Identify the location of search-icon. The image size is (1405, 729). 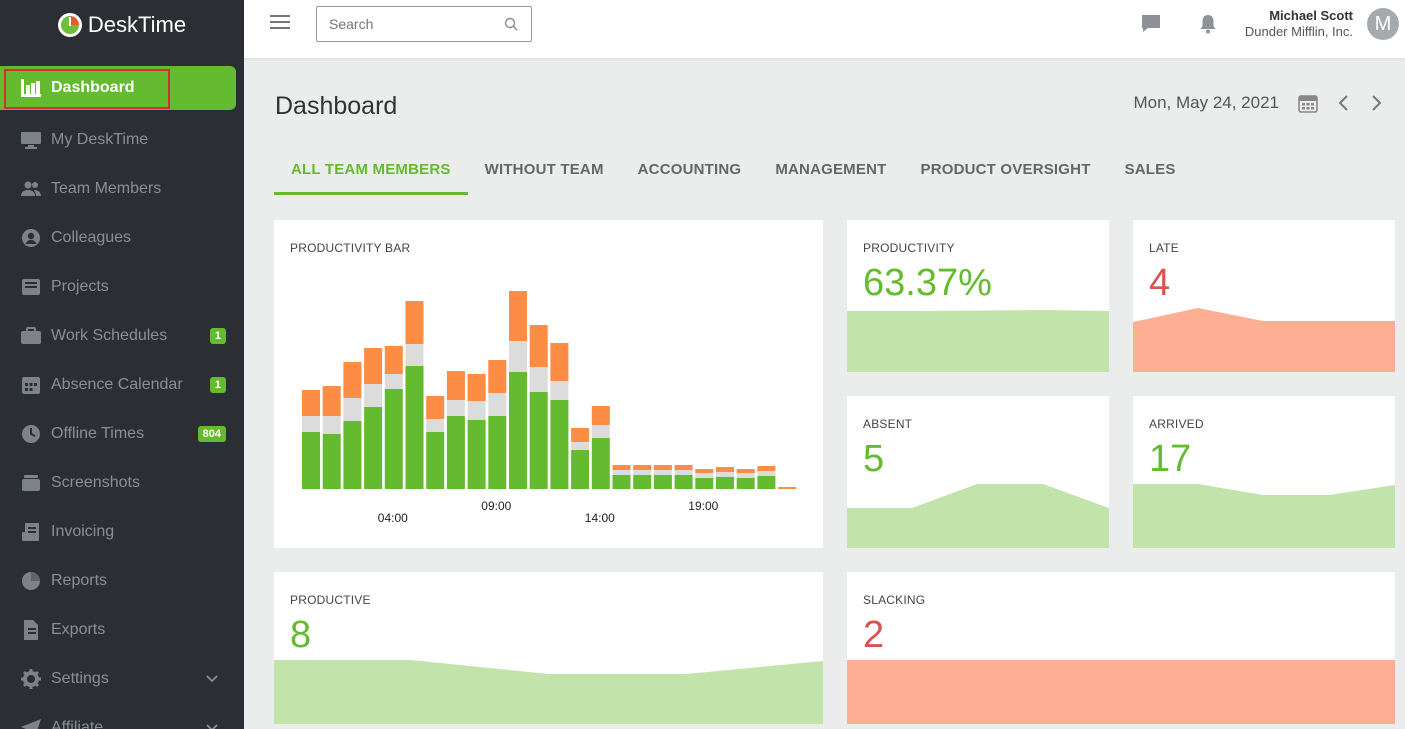
(511, 24).